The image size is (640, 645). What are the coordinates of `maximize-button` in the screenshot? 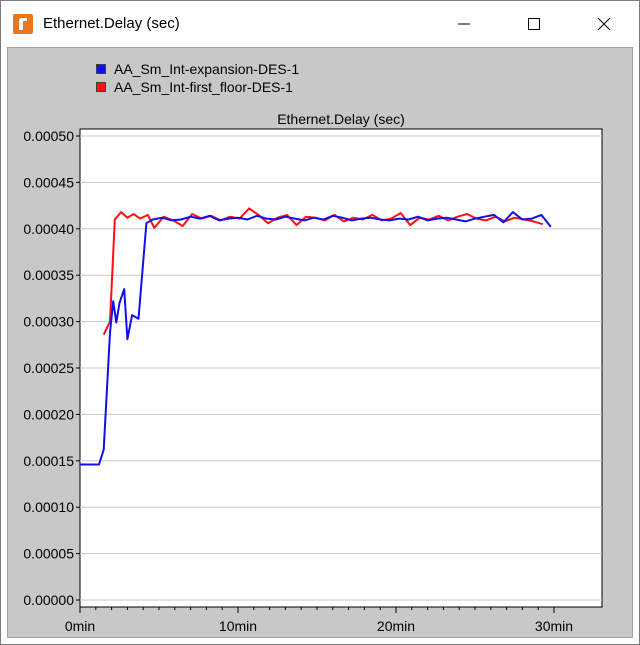 It's located at (534, 24).